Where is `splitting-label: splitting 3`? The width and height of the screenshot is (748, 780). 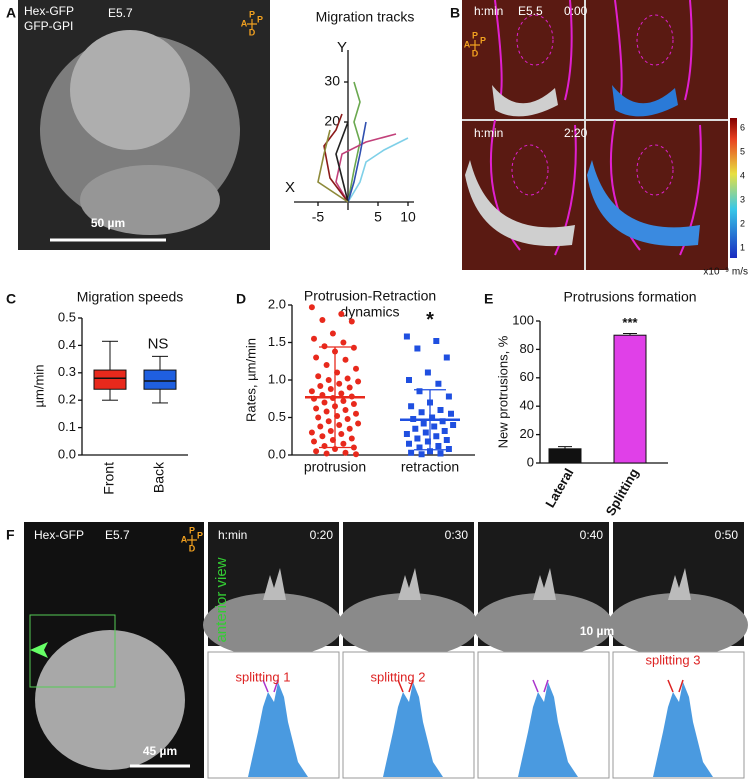 splitting-label: splitting 3 is located at coordinates (673, 659).